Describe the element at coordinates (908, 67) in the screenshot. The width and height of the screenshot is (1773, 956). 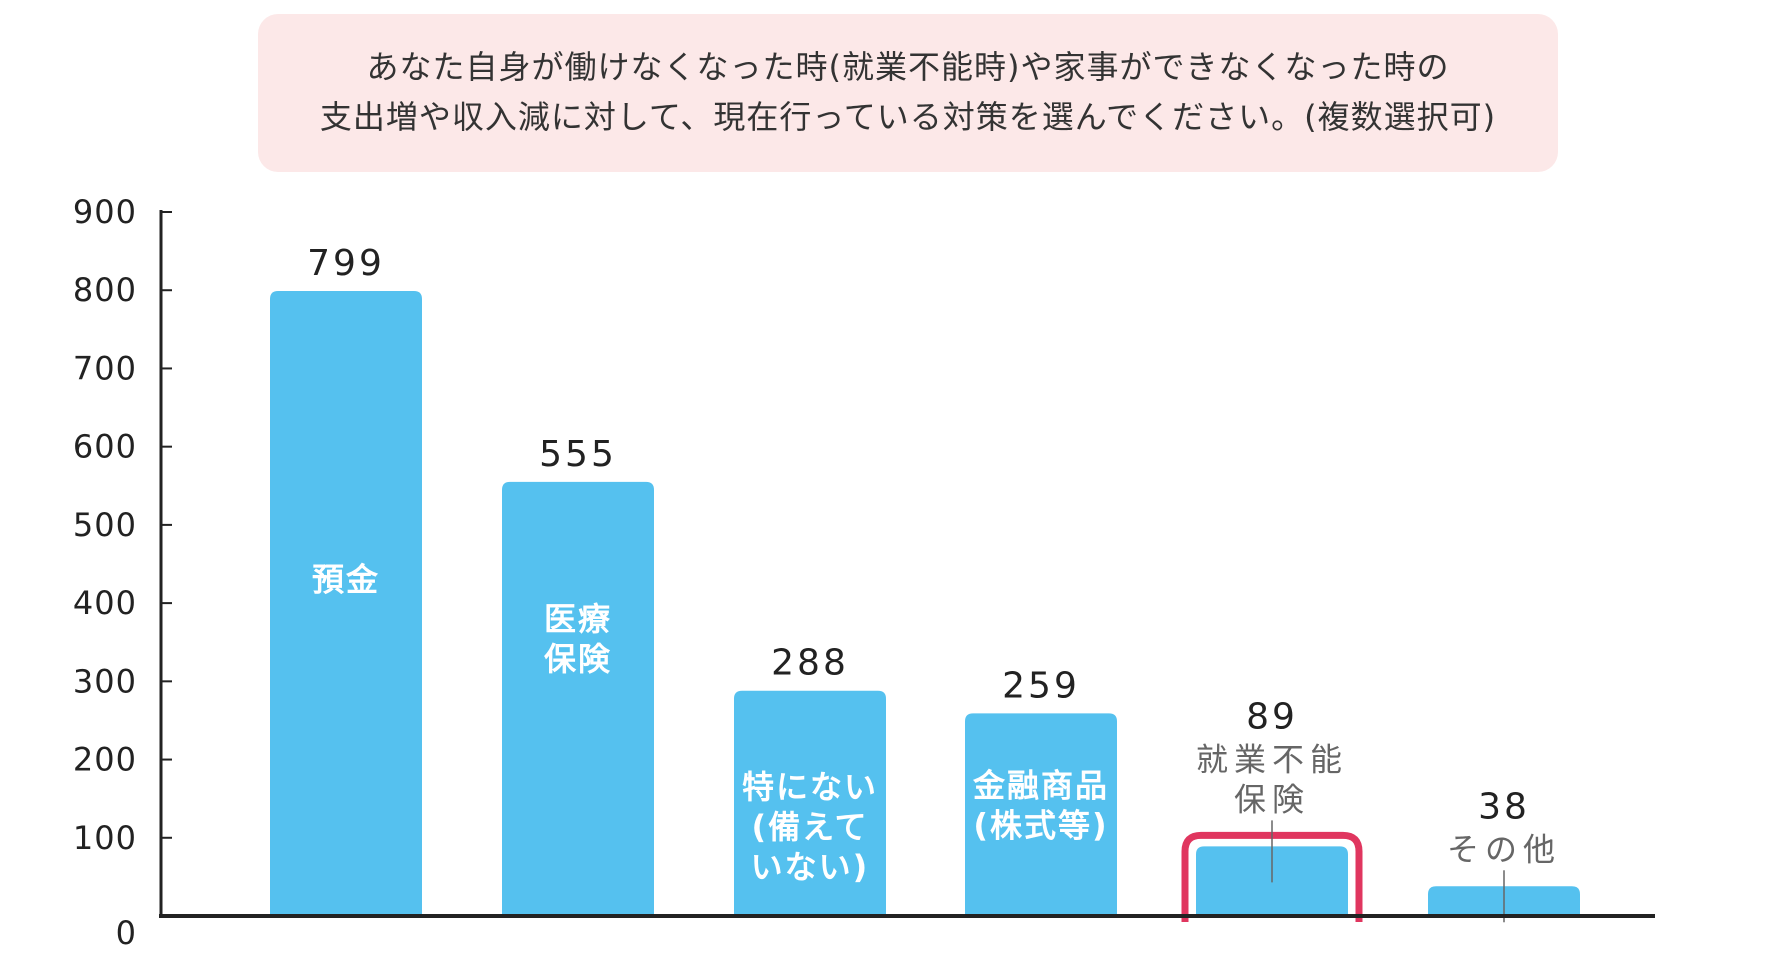
I see `question-line-1: あなた自身が働けなくなった時(就業不能時)や家事ができなくなった時の` at that location.